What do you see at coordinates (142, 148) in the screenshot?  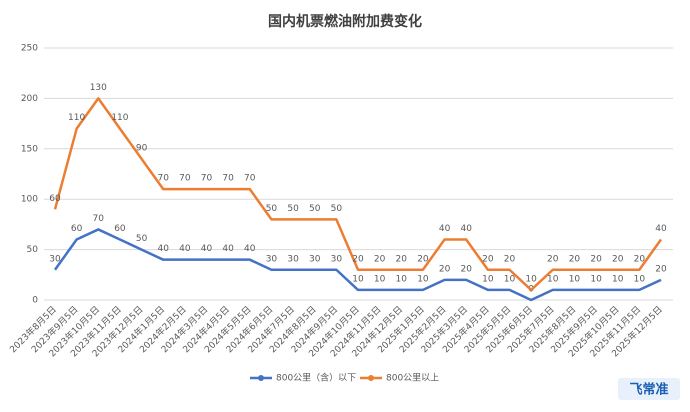 I see `data-label: 90` at bounding box center [142, 148].